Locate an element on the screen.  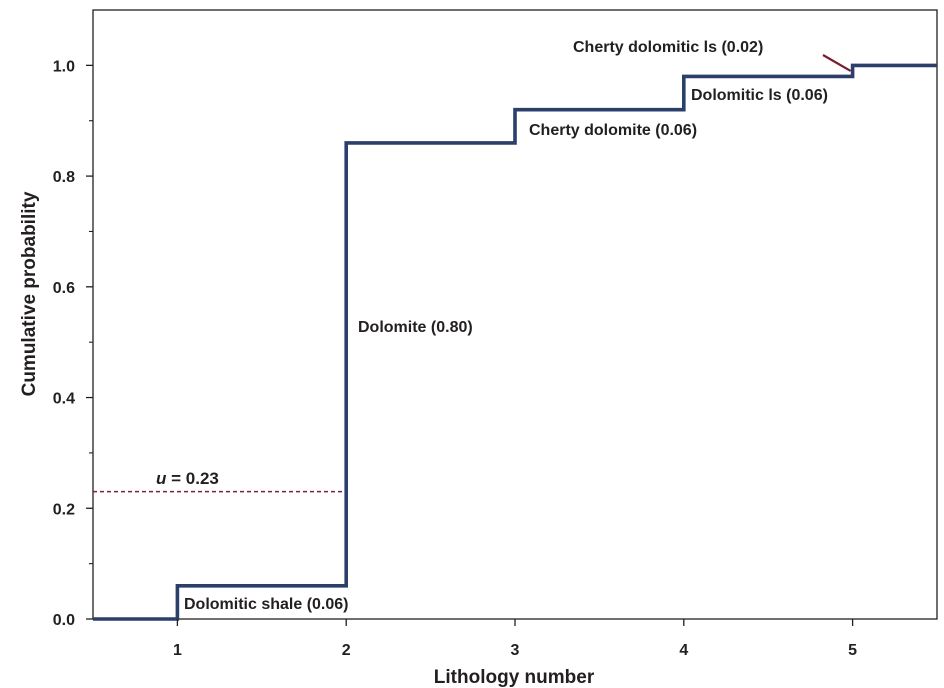
x-tick-label: 3 is located at coordinates (515, 650).